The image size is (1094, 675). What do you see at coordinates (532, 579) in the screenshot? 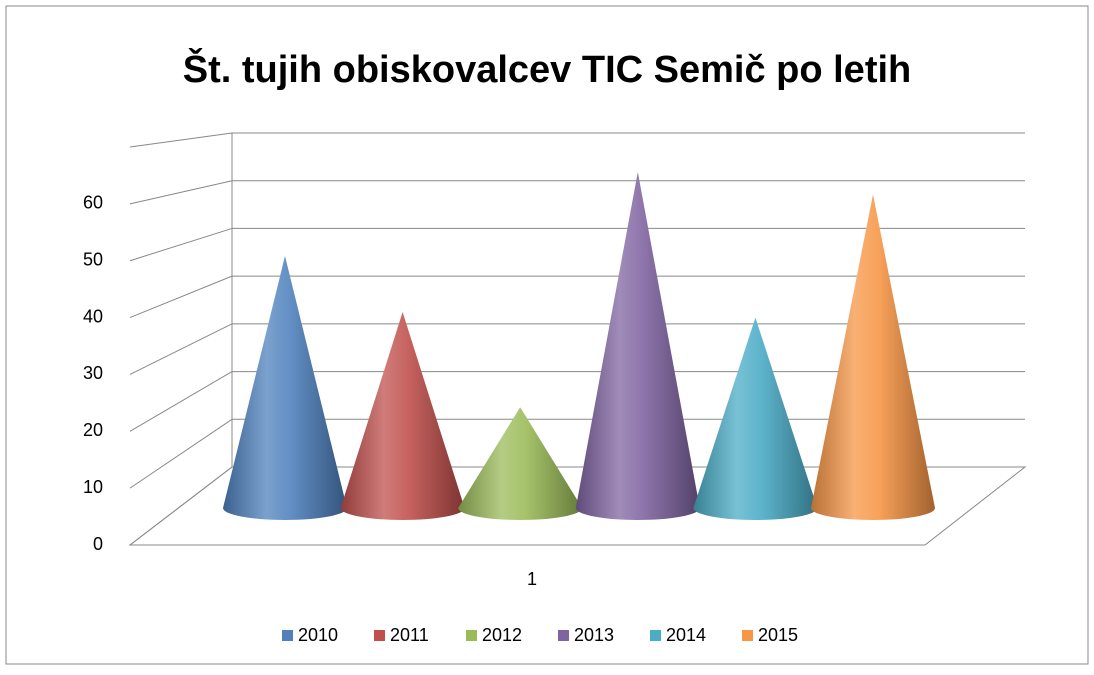
I see `x-tick-label: 1` at bounding box center [532, 579].